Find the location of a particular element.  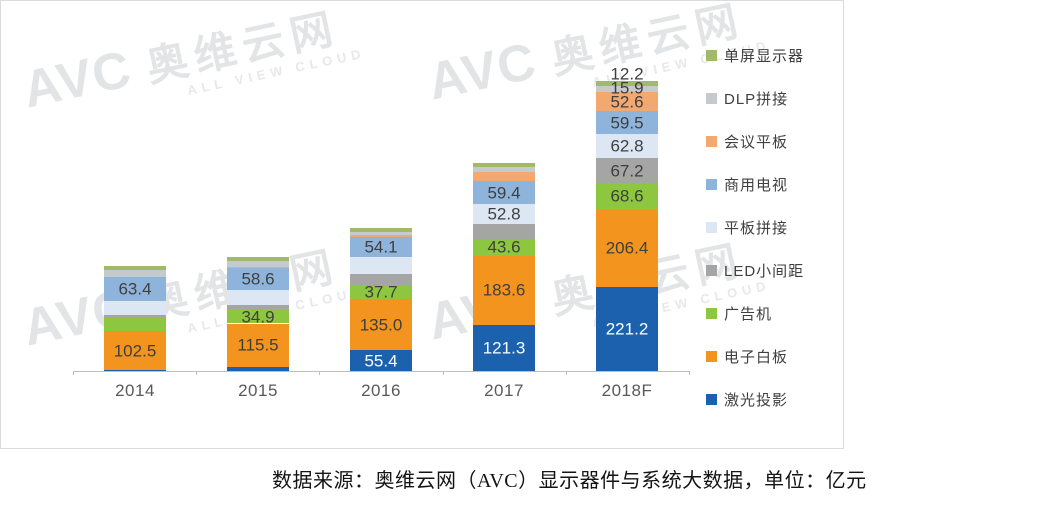

legend-item: 激光投影 is located at coordinates (755, 399).